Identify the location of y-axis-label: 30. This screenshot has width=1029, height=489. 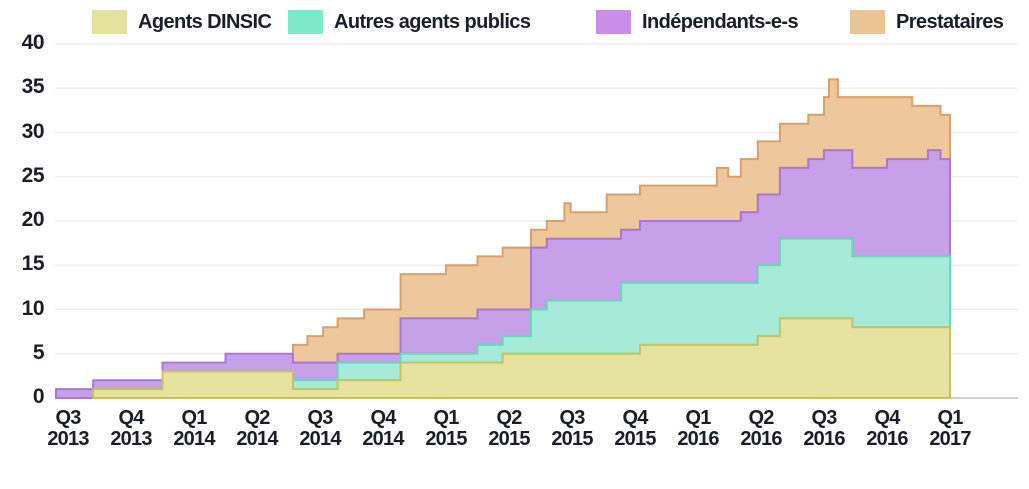
(33, 131).